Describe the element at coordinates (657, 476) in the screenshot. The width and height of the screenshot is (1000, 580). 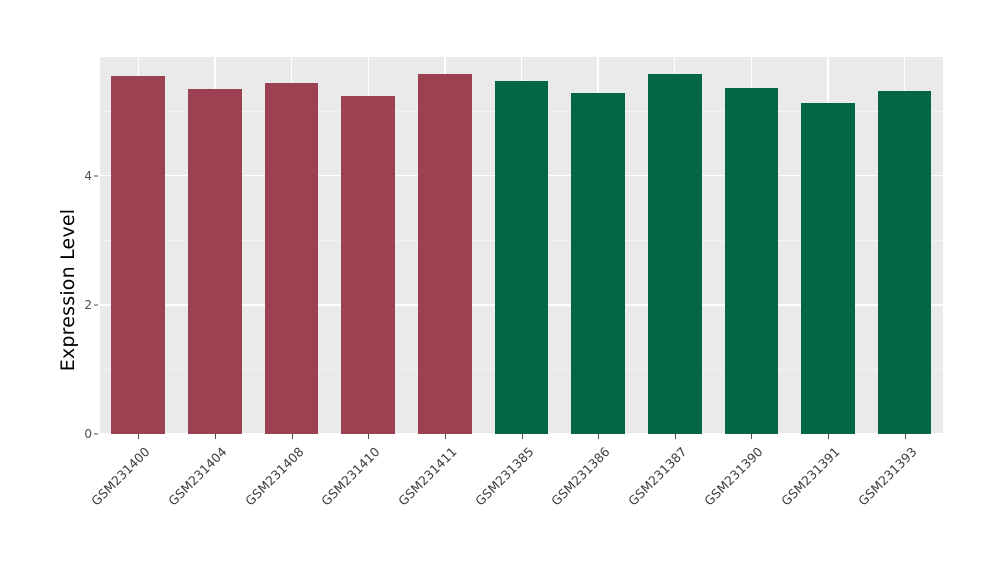
I see `x-tick-label: GSM231387` at that location.